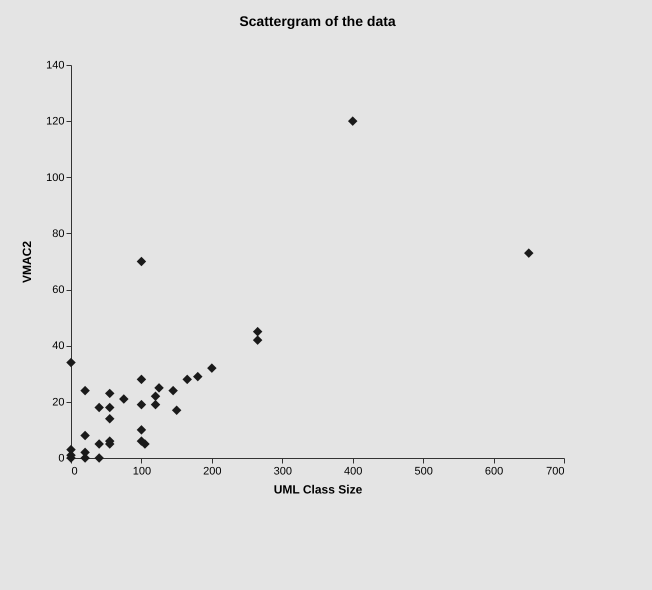 The height and width of the screenshot is (590, 652). What do you see at coordinates (61, 458) in the screenshot?
I see `y-tick-label: 0` at bounding box center [61, 458].